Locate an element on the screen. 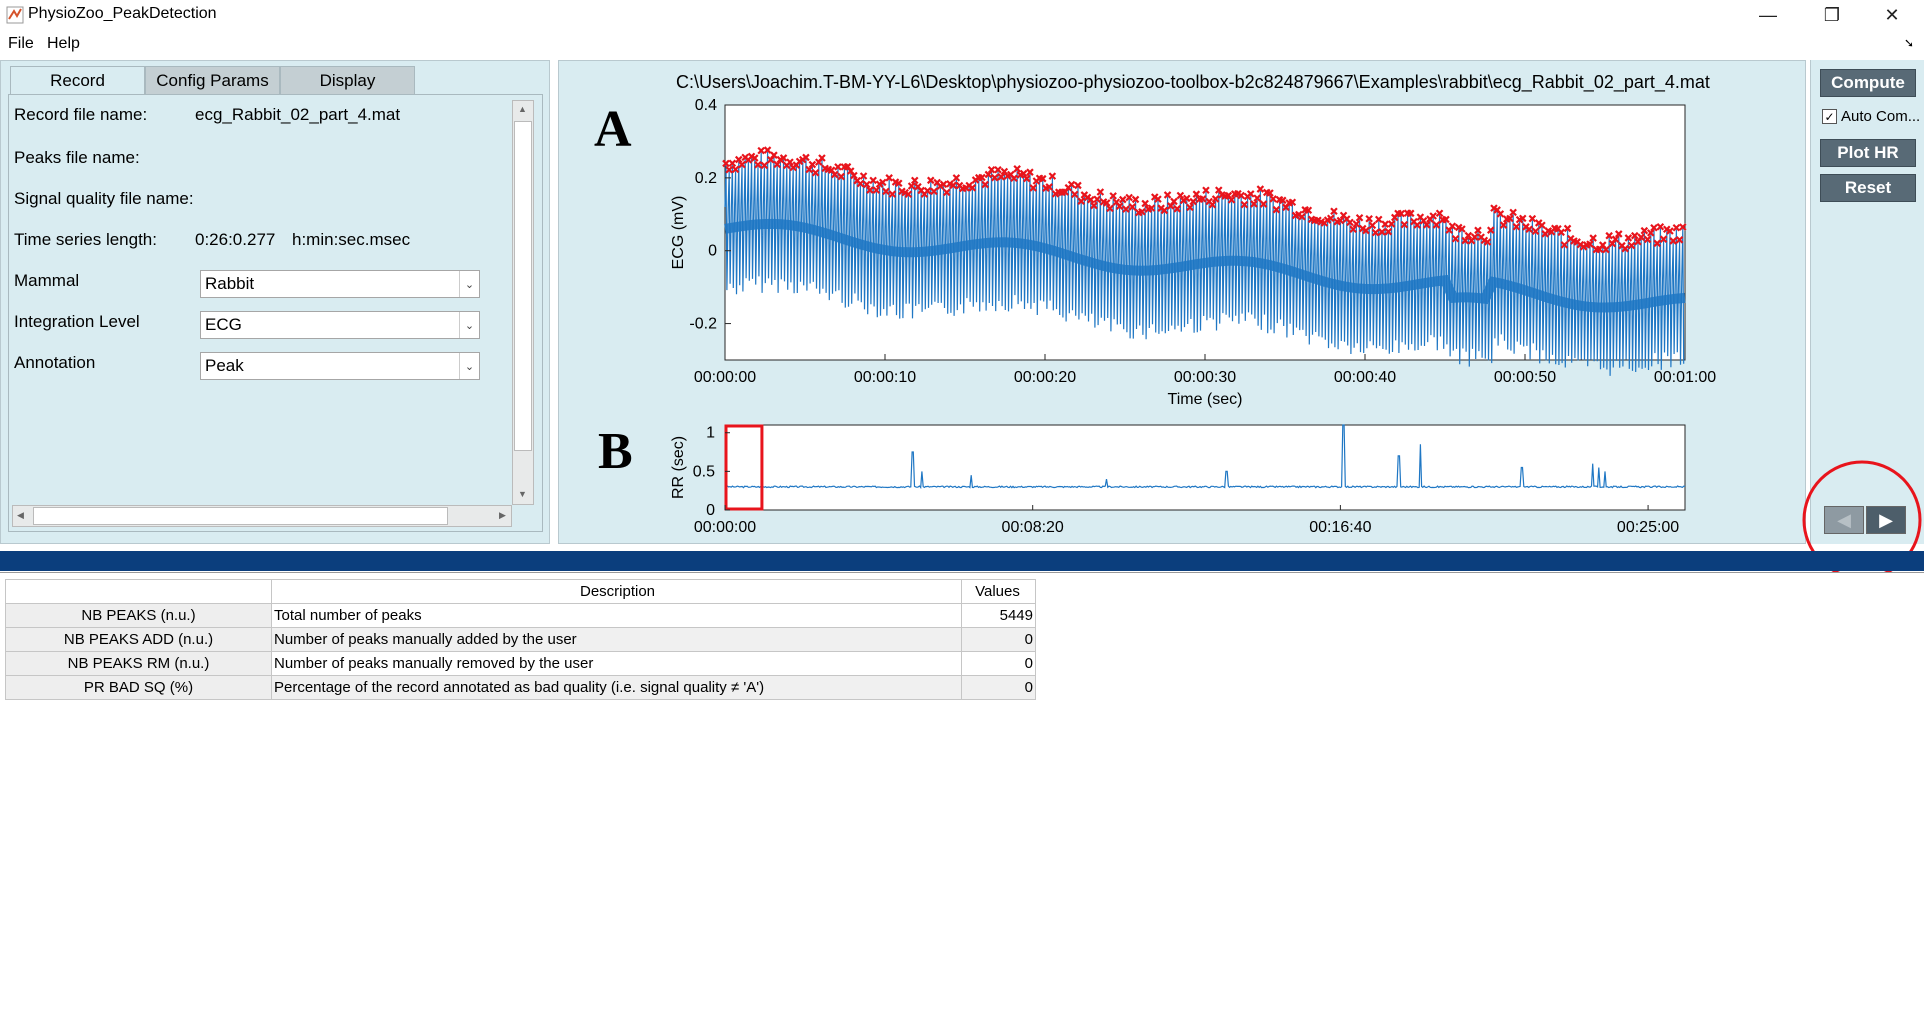 This screenshot has height=1032, width=1924. window-title: PhysioZoo_PeakDetection is located at coordinates (122, 13).